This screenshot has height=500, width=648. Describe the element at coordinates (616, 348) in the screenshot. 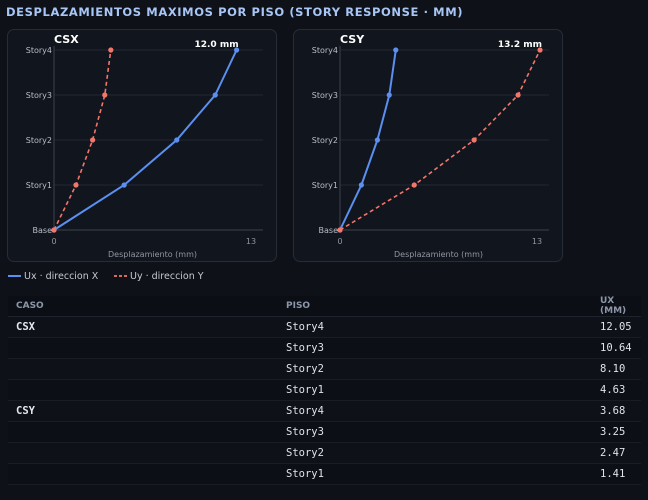

I see `cell-ux: 10.64` at that location.